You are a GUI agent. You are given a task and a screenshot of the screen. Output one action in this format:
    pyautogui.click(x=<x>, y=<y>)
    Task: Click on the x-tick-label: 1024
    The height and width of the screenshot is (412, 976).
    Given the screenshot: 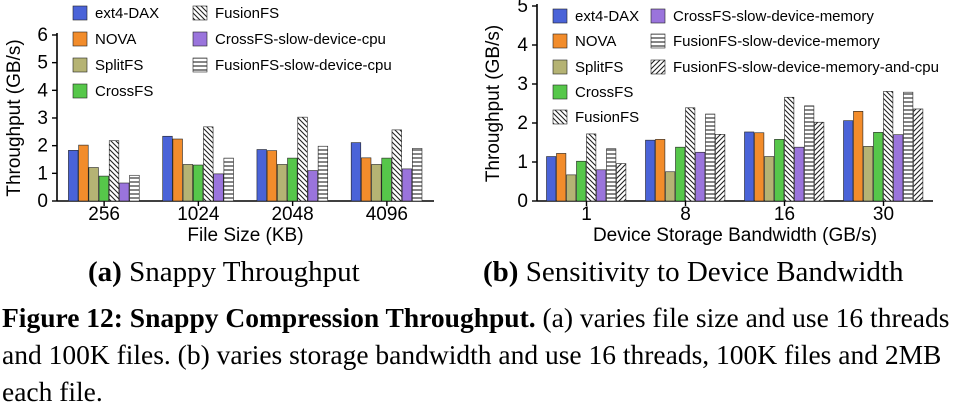 What is the action you would take?
    pyautogui.click(x=198, y=214)
    